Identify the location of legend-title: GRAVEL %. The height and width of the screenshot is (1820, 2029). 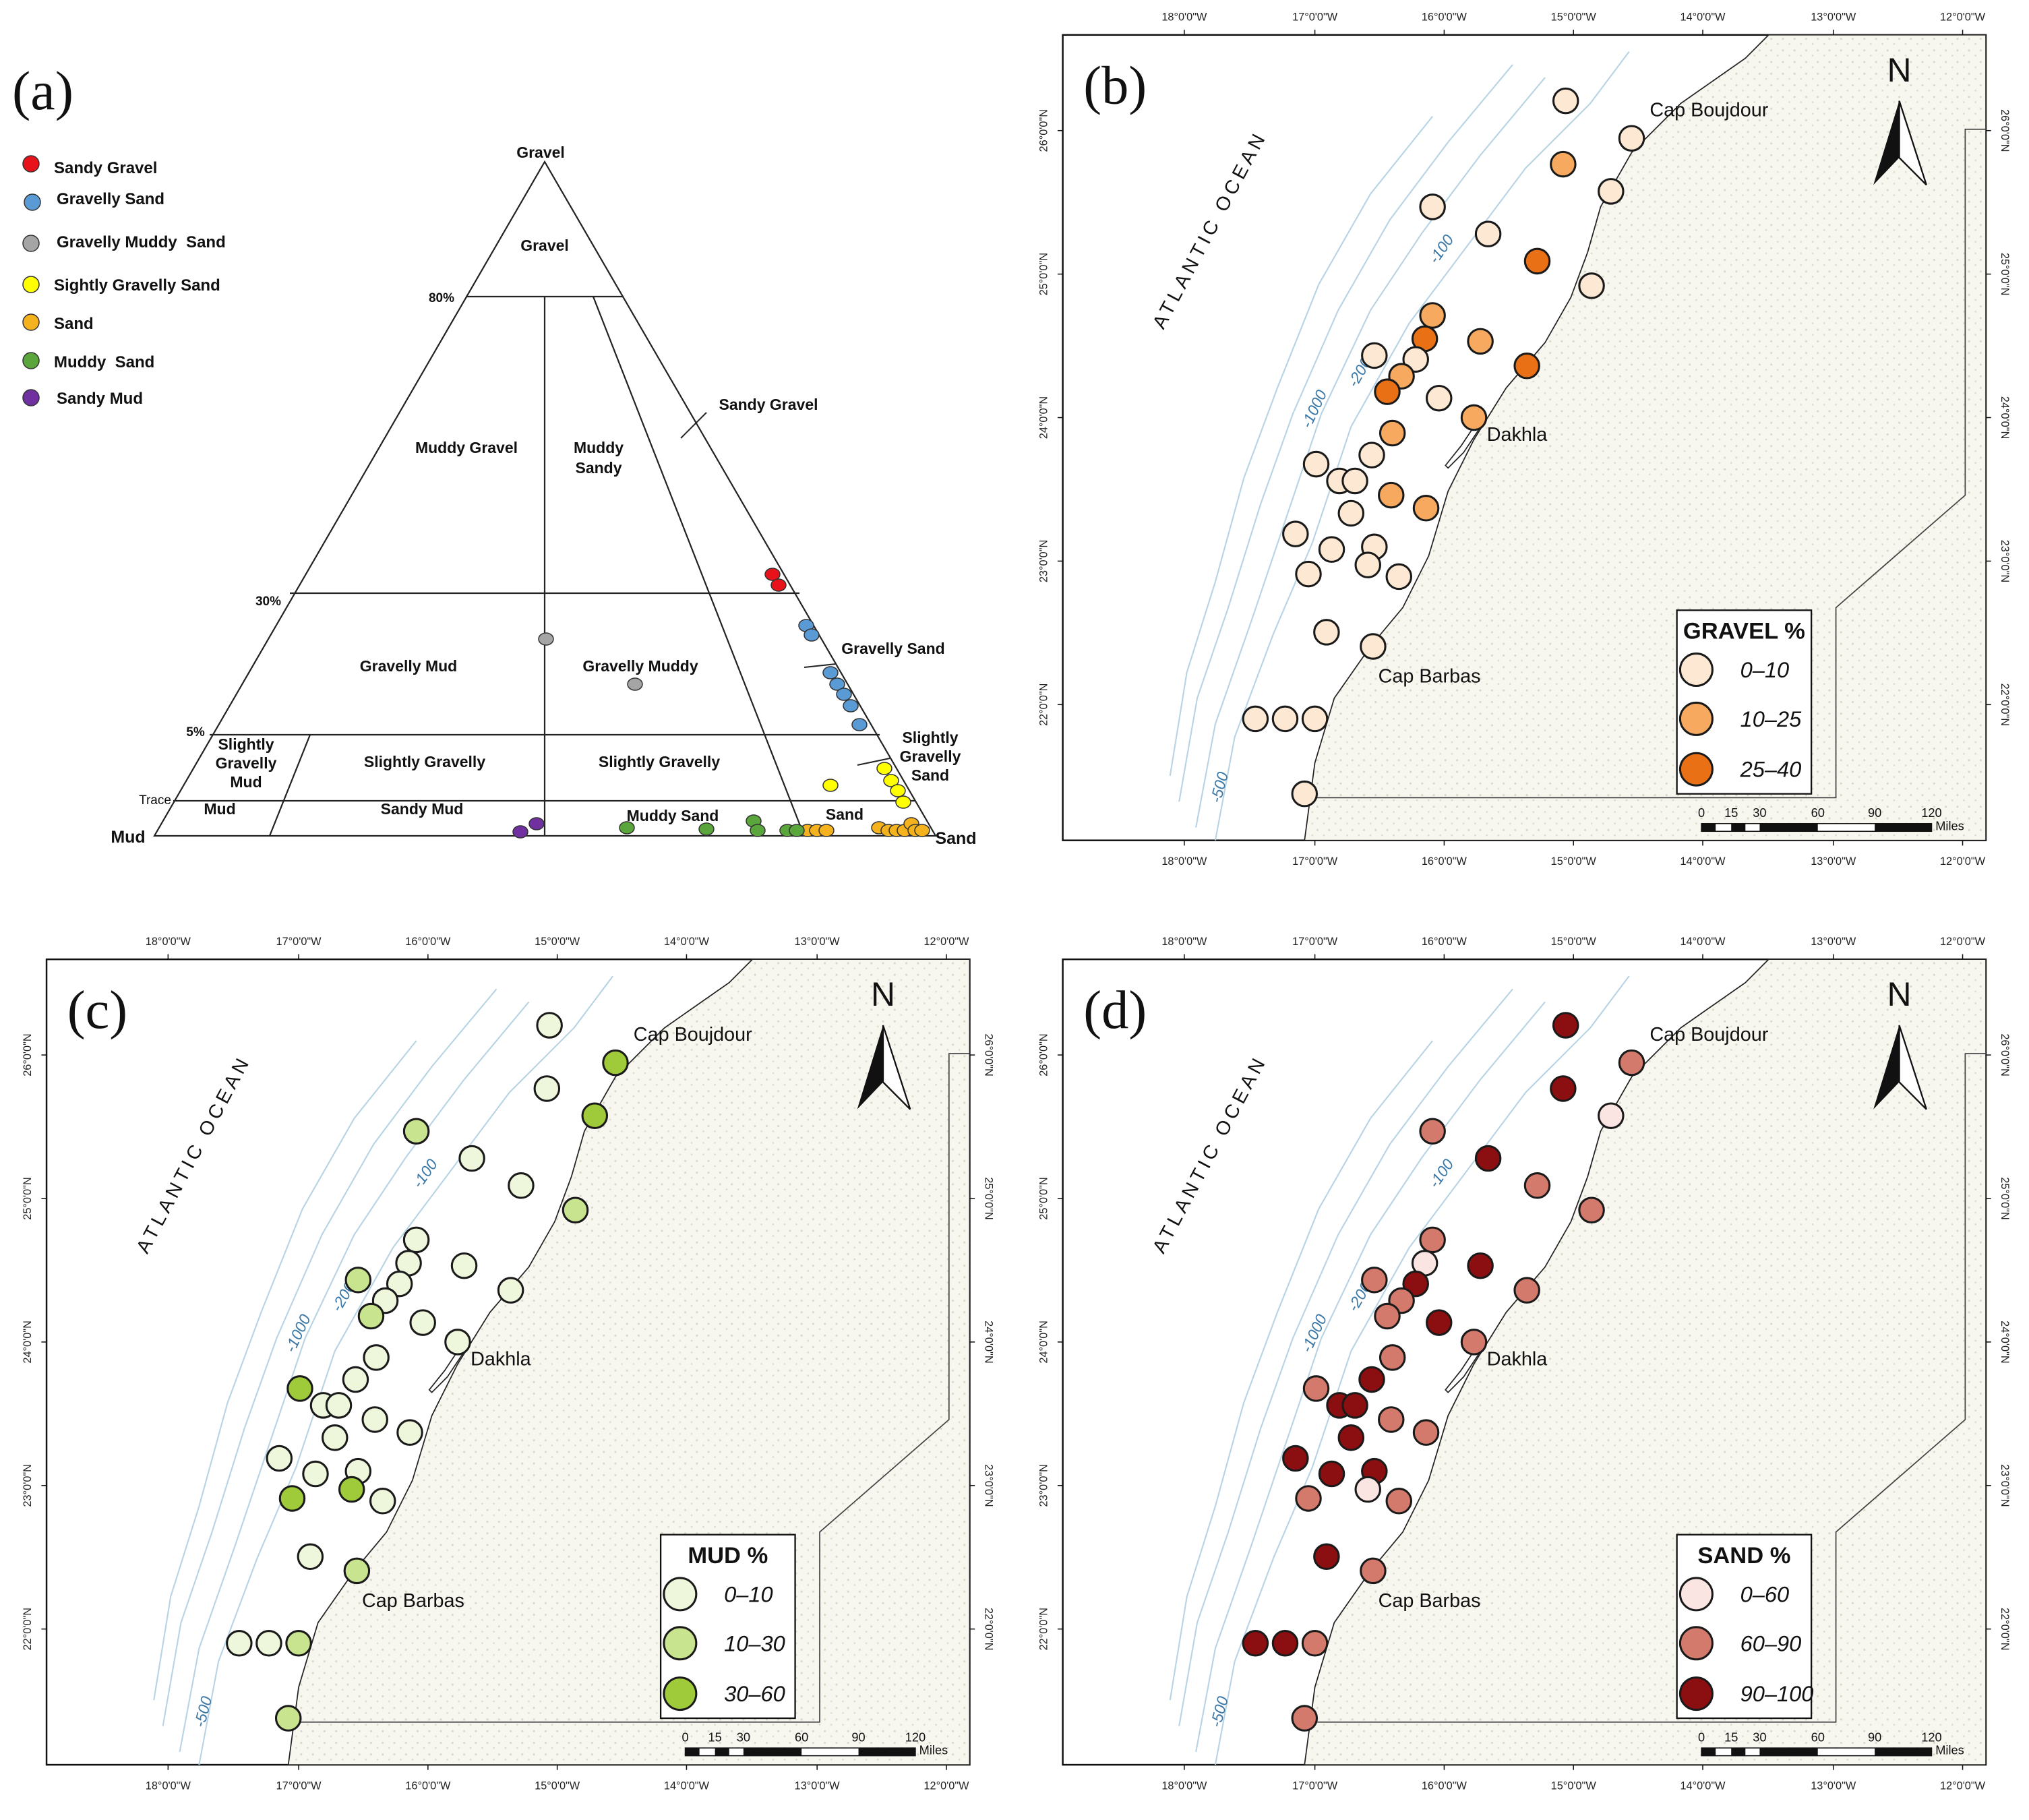
(1744, 631).